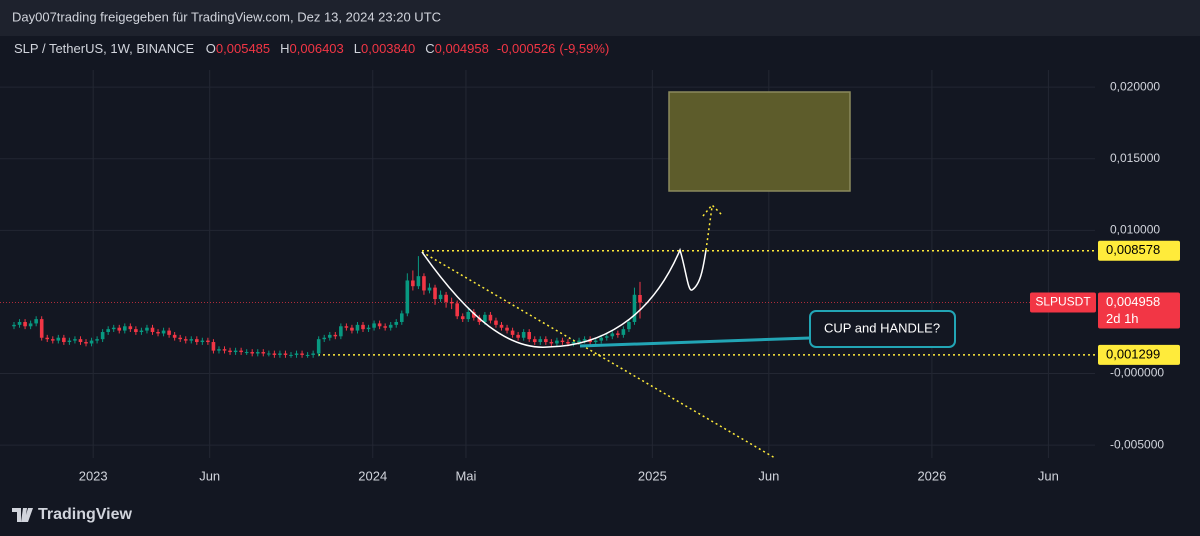  What do you see at coordinates (1133, 249) in the screenshot?
I see `price-level-label: 0,008578` at bounding box center [1133, 249].